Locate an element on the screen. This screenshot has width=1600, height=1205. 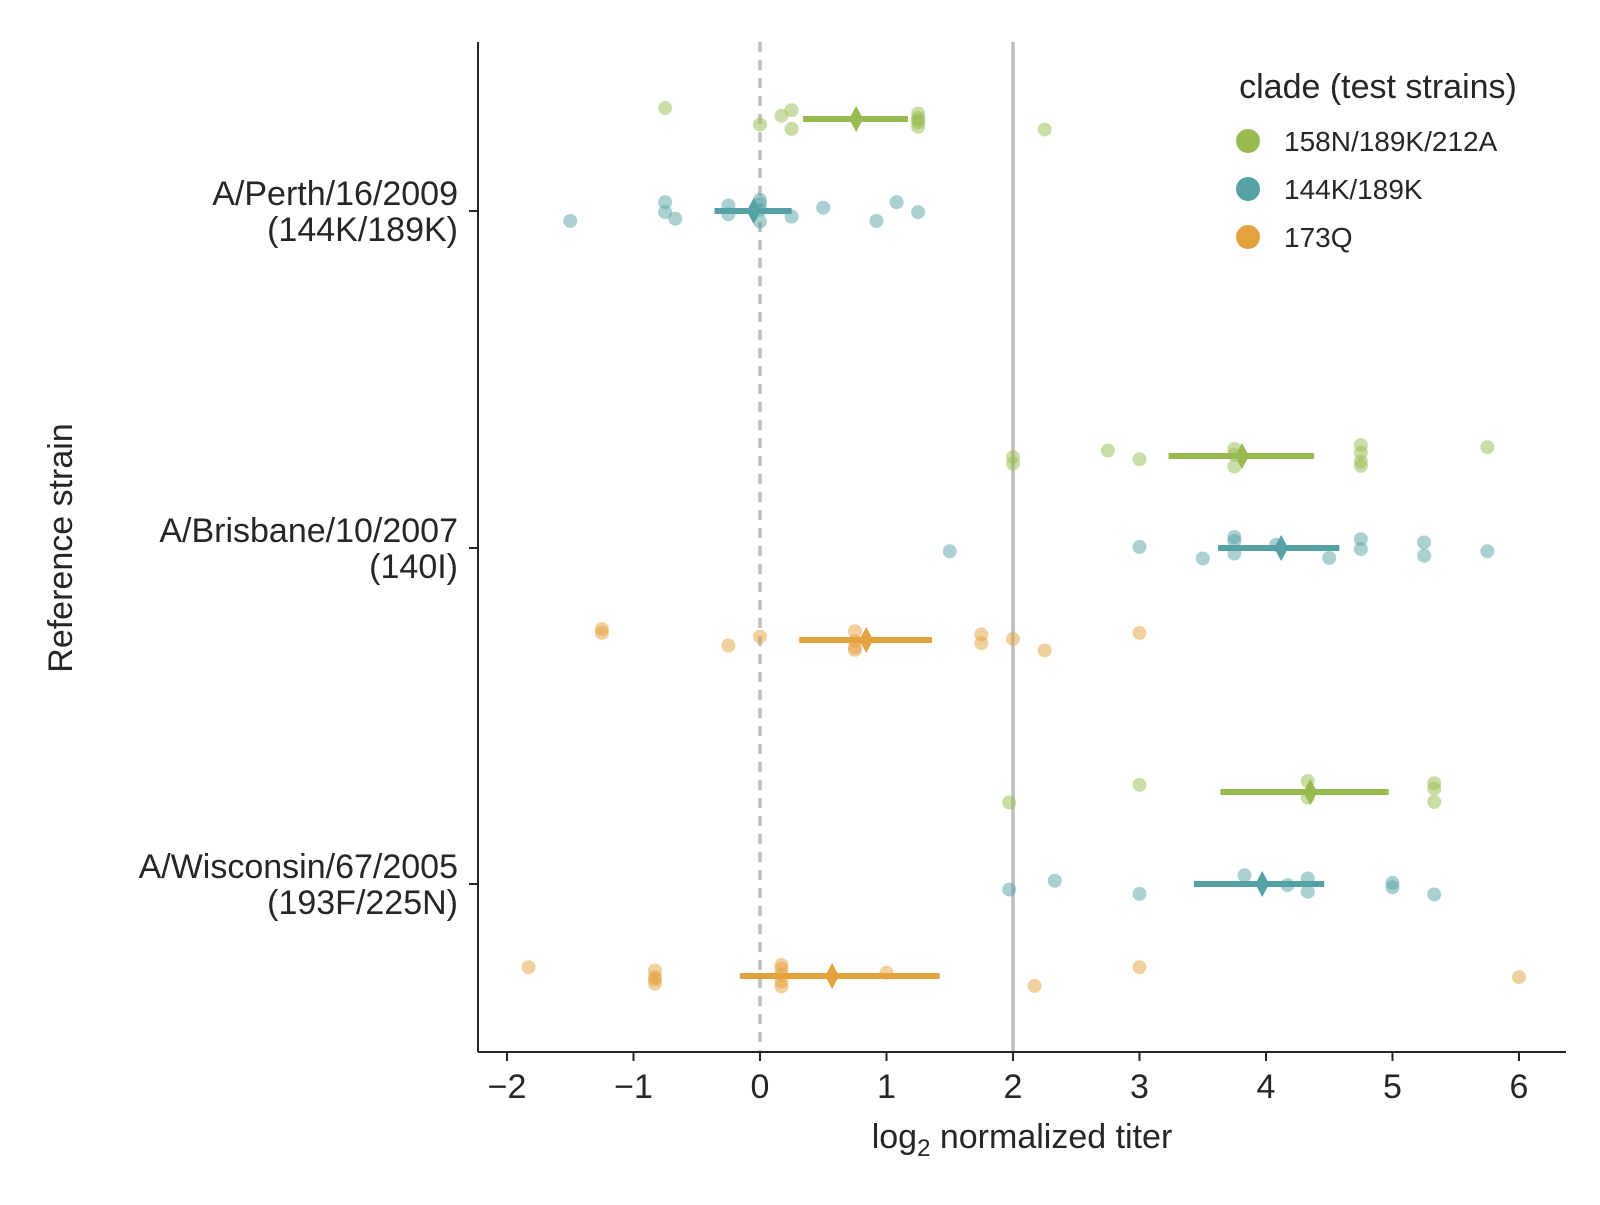
y-tick-label-strain: A/Perth/16/2009 is located at coordinates (335, 194).